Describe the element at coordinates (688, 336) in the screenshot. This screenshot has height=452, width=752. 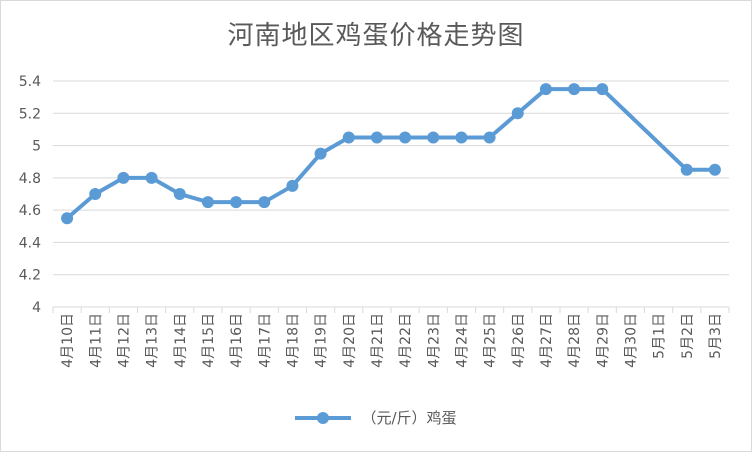
I see `x-tick-label: 5月2日` at that location.